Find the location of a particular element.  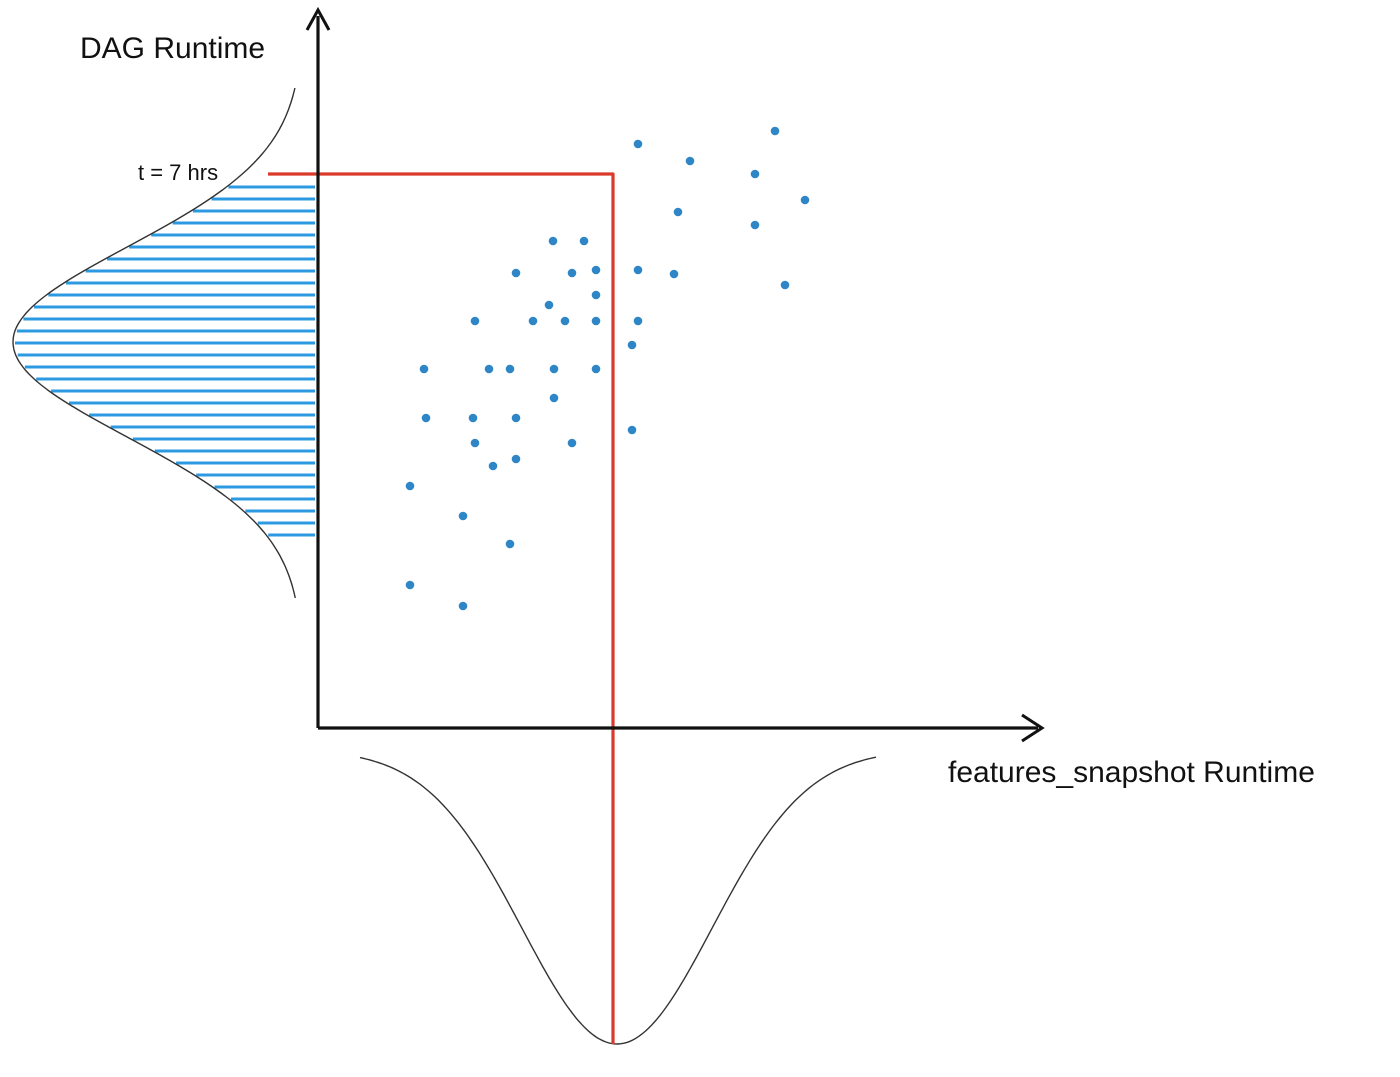

y-marginal-distribution-curve is located at coordinates (154, 343).